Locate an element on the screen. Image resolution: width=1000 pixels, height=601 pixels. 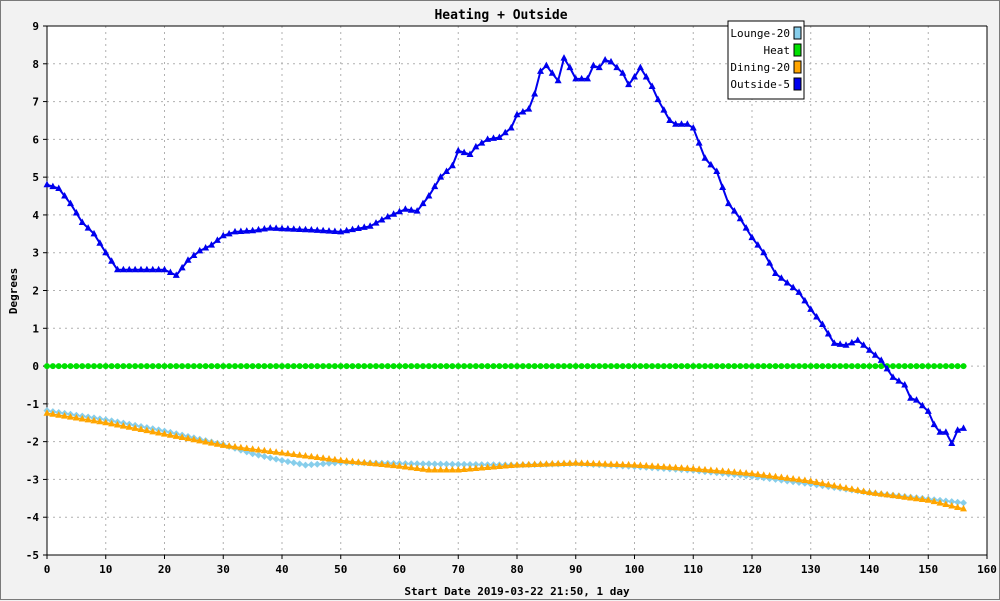
y-tick-label: 1 is located at coordinates (35, 328).